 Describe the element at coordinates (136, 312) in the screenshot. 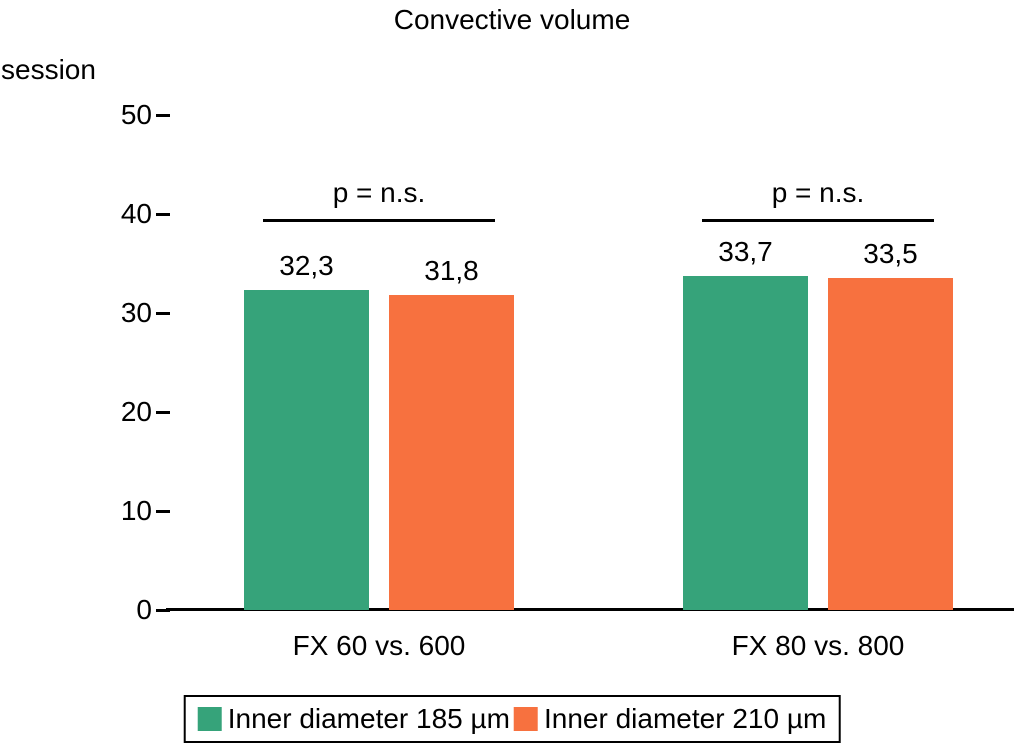

I see `y-axis-tick-label: 30` at that location.